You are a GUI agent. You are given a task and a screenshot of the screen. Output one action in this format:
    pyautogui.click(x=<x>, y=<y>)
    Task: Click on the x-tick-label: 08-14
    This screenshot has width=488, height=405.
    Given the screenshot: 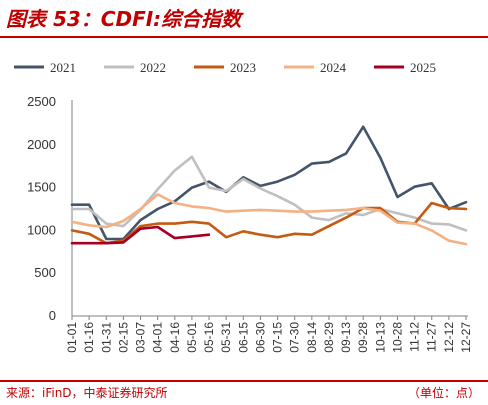 What is the action you would take?
    pyautogui.click(x=312, y=337)
    